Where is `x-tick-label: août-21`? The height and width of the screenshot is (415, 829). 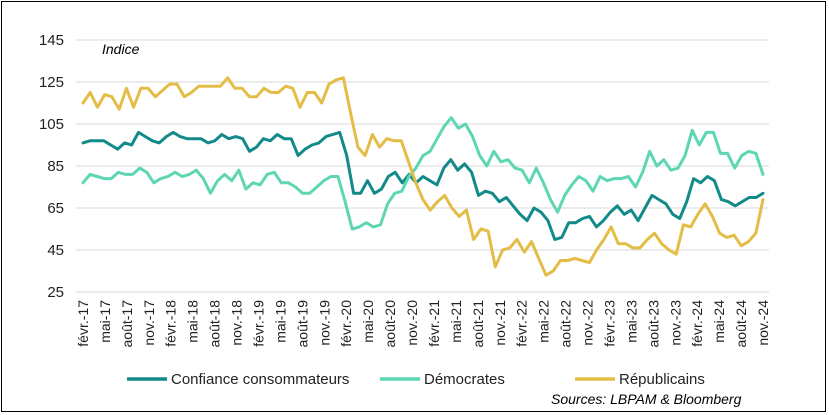
x-tick-label: août-21 is located at coordinates (478, 324).